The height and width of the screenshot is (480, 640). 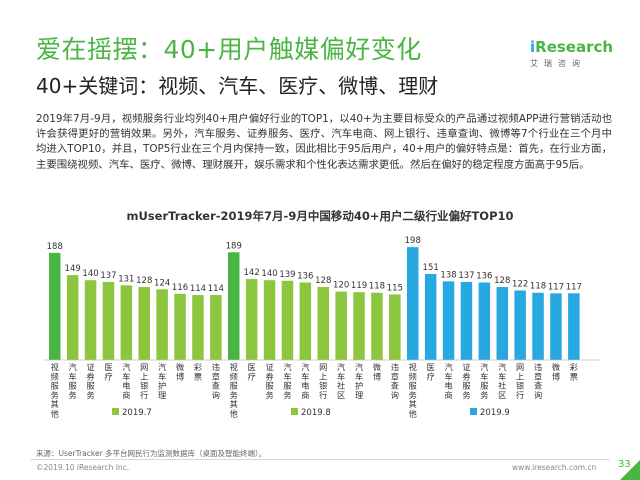 What do you see at coordinates (572, 47) in the screenshot?
I see `logo-brand: iResearch` at bounding box center [572, 47].